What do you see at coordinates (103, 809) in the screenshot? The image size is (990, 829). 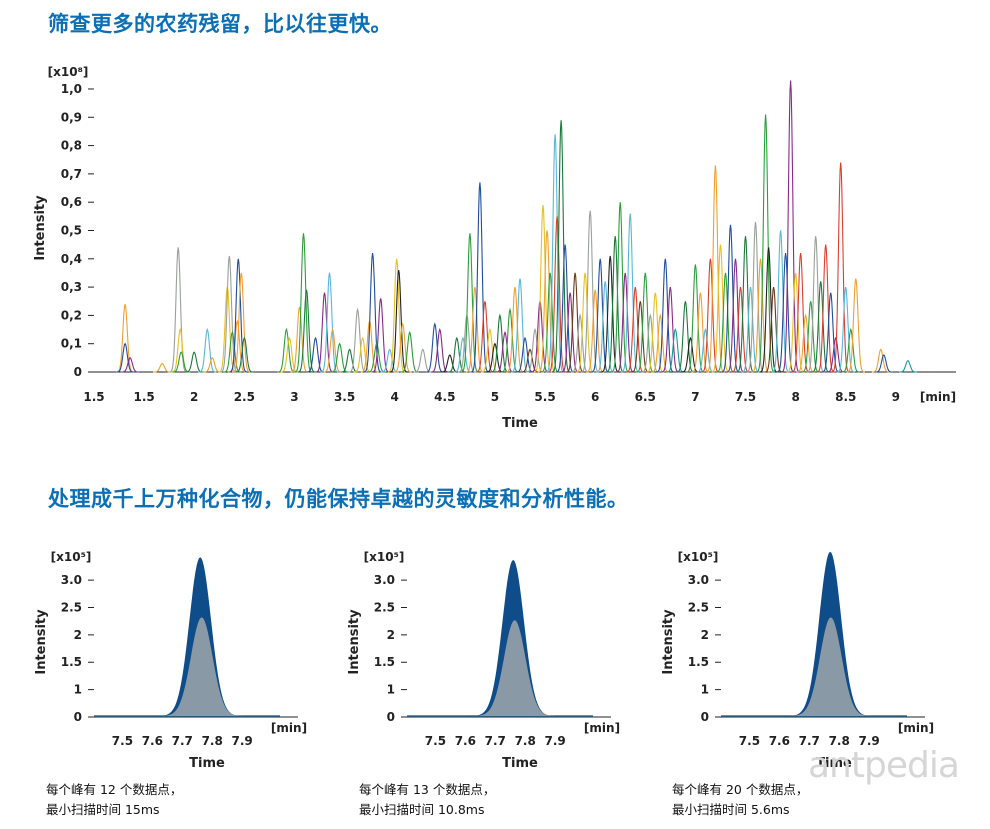 I see `caption-1-line-2: 最小扫描时间 15ms` at bounding box center [103, 809].